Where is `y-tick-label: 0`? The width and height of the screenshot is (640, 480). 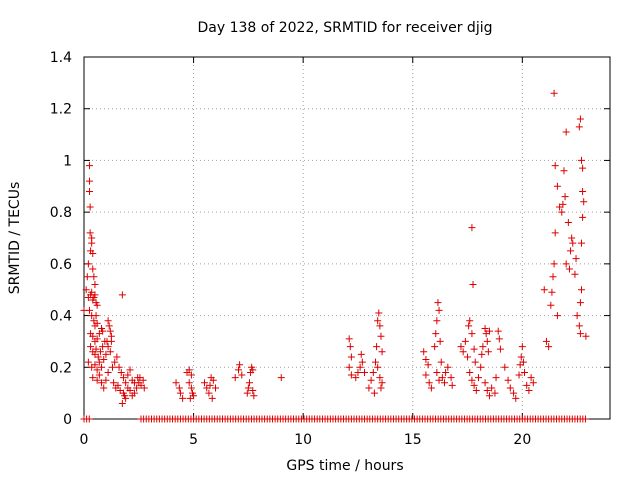
y-tick-label: 0 is located at coordinates (67, 420).